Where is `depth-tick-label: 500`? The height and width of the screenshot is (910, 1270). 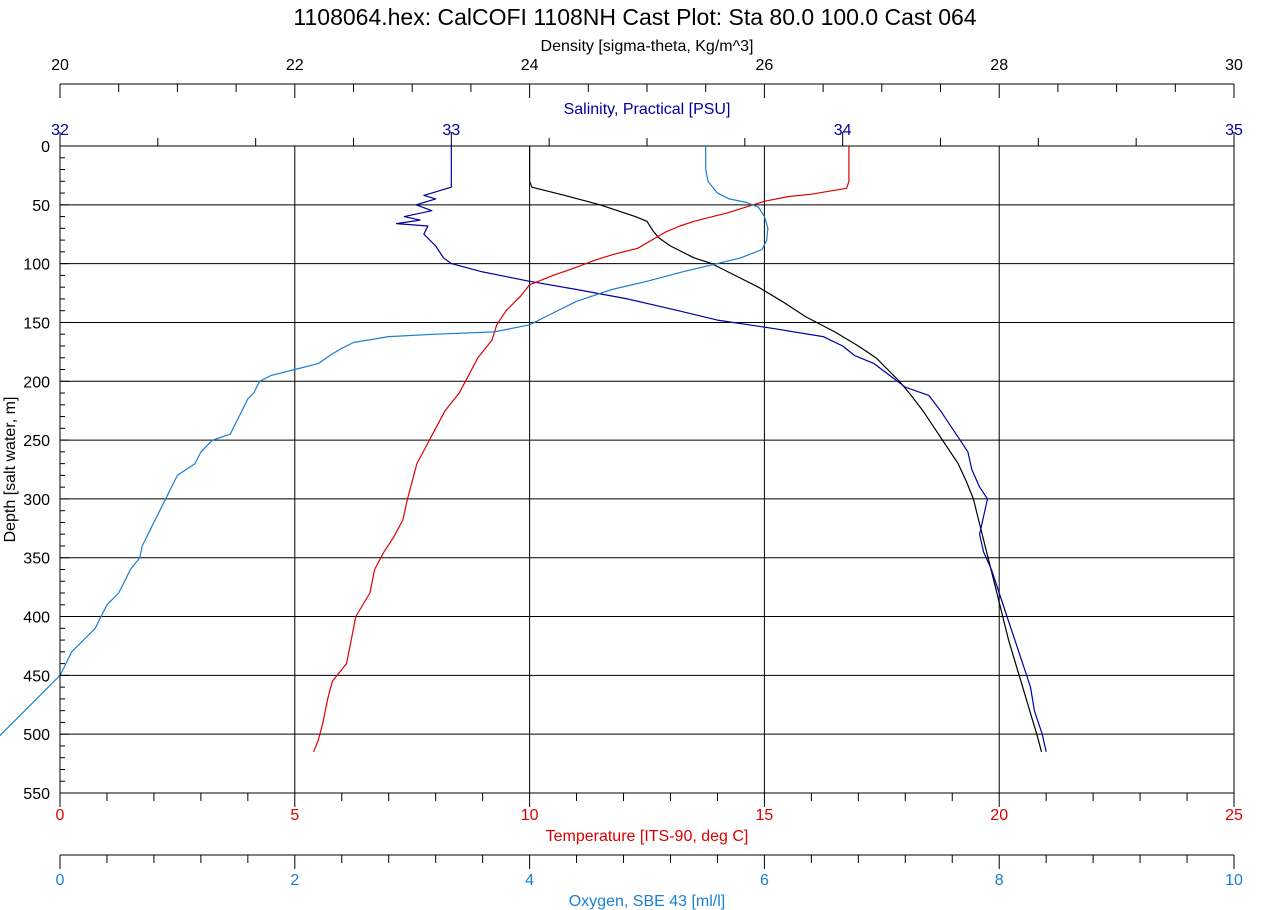
depth-tick-label: 500 is located at coordinates (36, 735).